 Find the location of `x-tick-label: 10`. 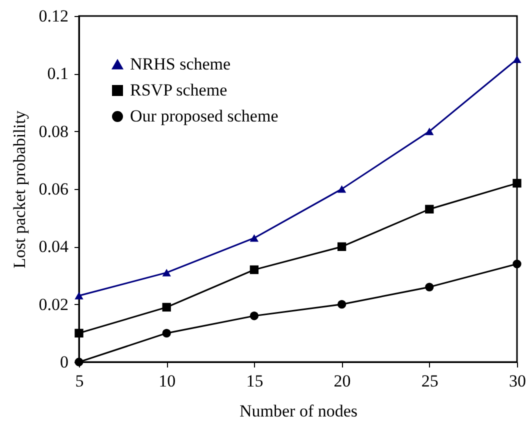

x-tick-label: 10 is located at coordinates (167, 381).